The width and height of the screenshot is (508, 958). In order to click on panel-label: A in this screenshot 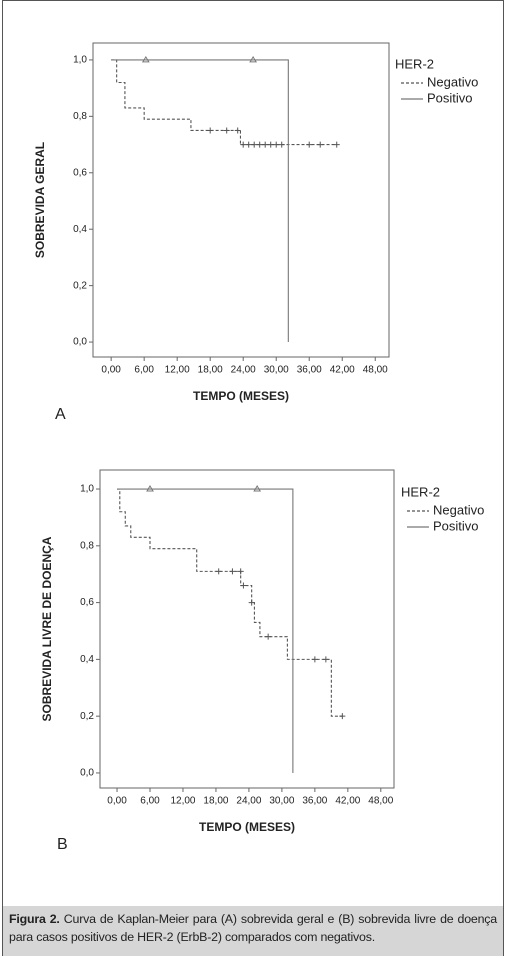, I will do `click(60, 414)`.